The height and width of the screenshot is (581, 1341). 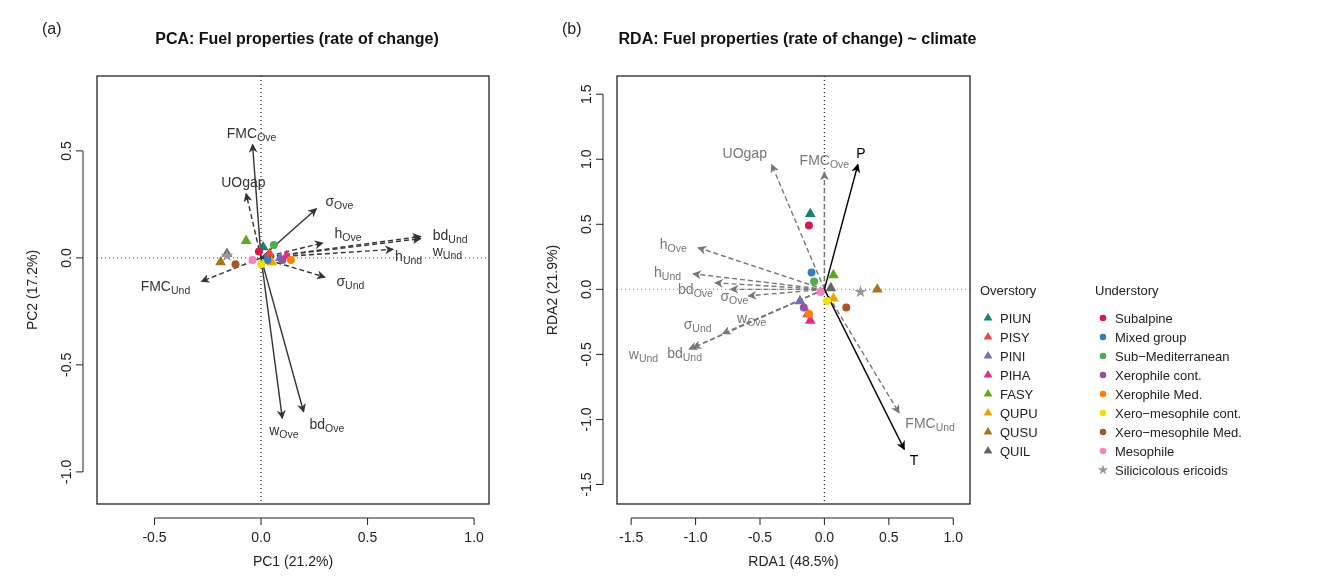 I want to click on x-tick-label: -1.0, so click(x=695, y=537).